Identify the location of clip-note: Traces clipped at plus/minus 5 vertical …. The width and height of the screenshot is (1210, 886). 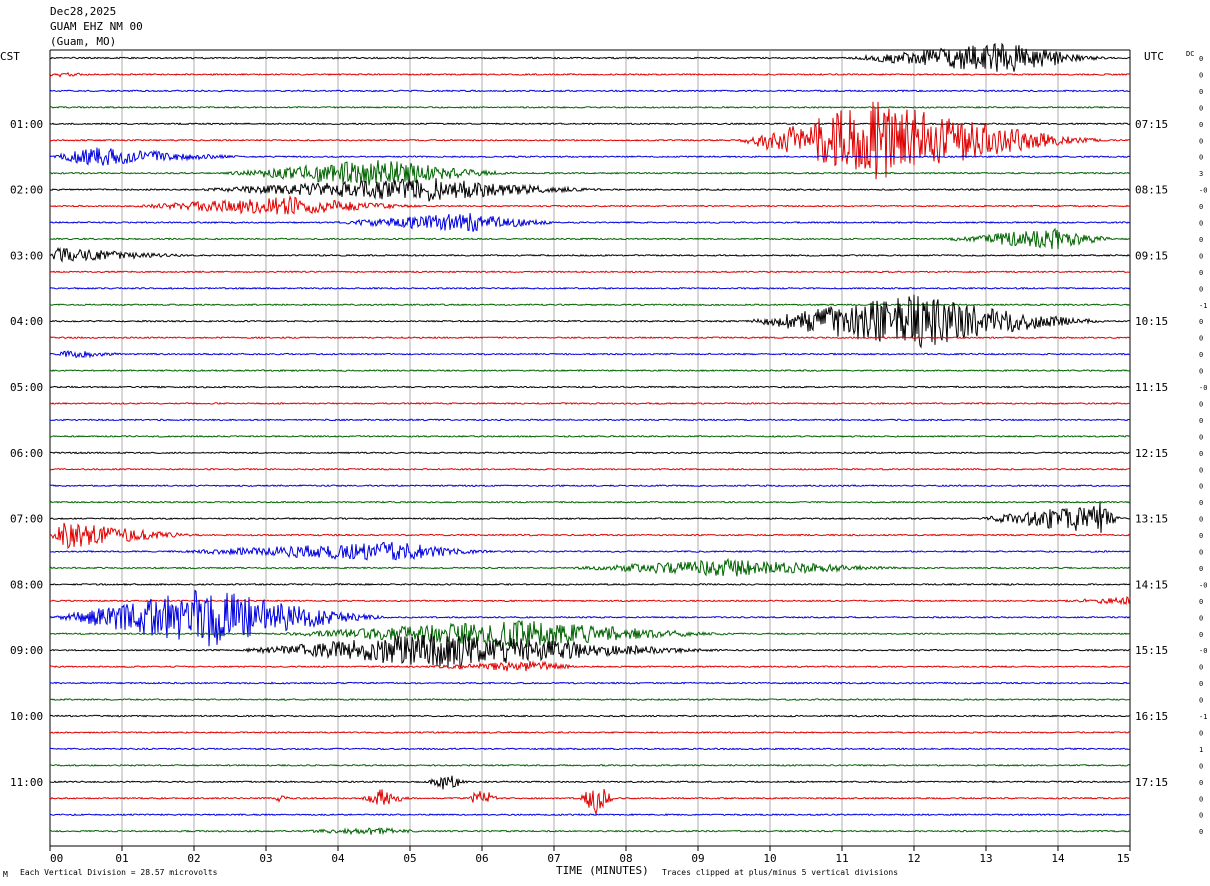
(780, 872).